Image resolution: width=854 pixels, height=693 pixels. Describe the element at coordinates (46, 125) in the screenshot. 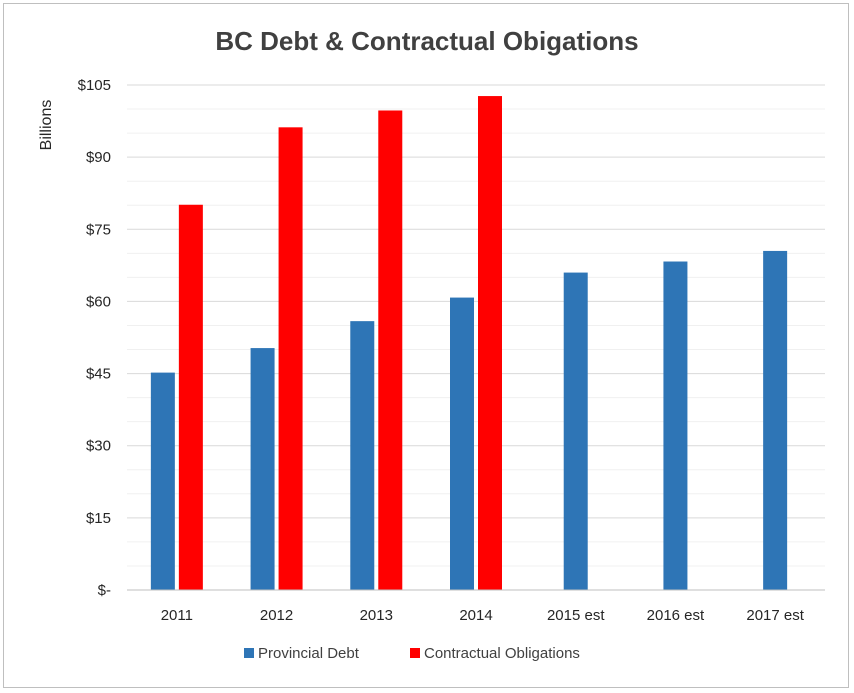

I see `y-axis-title: Billions` at that location.